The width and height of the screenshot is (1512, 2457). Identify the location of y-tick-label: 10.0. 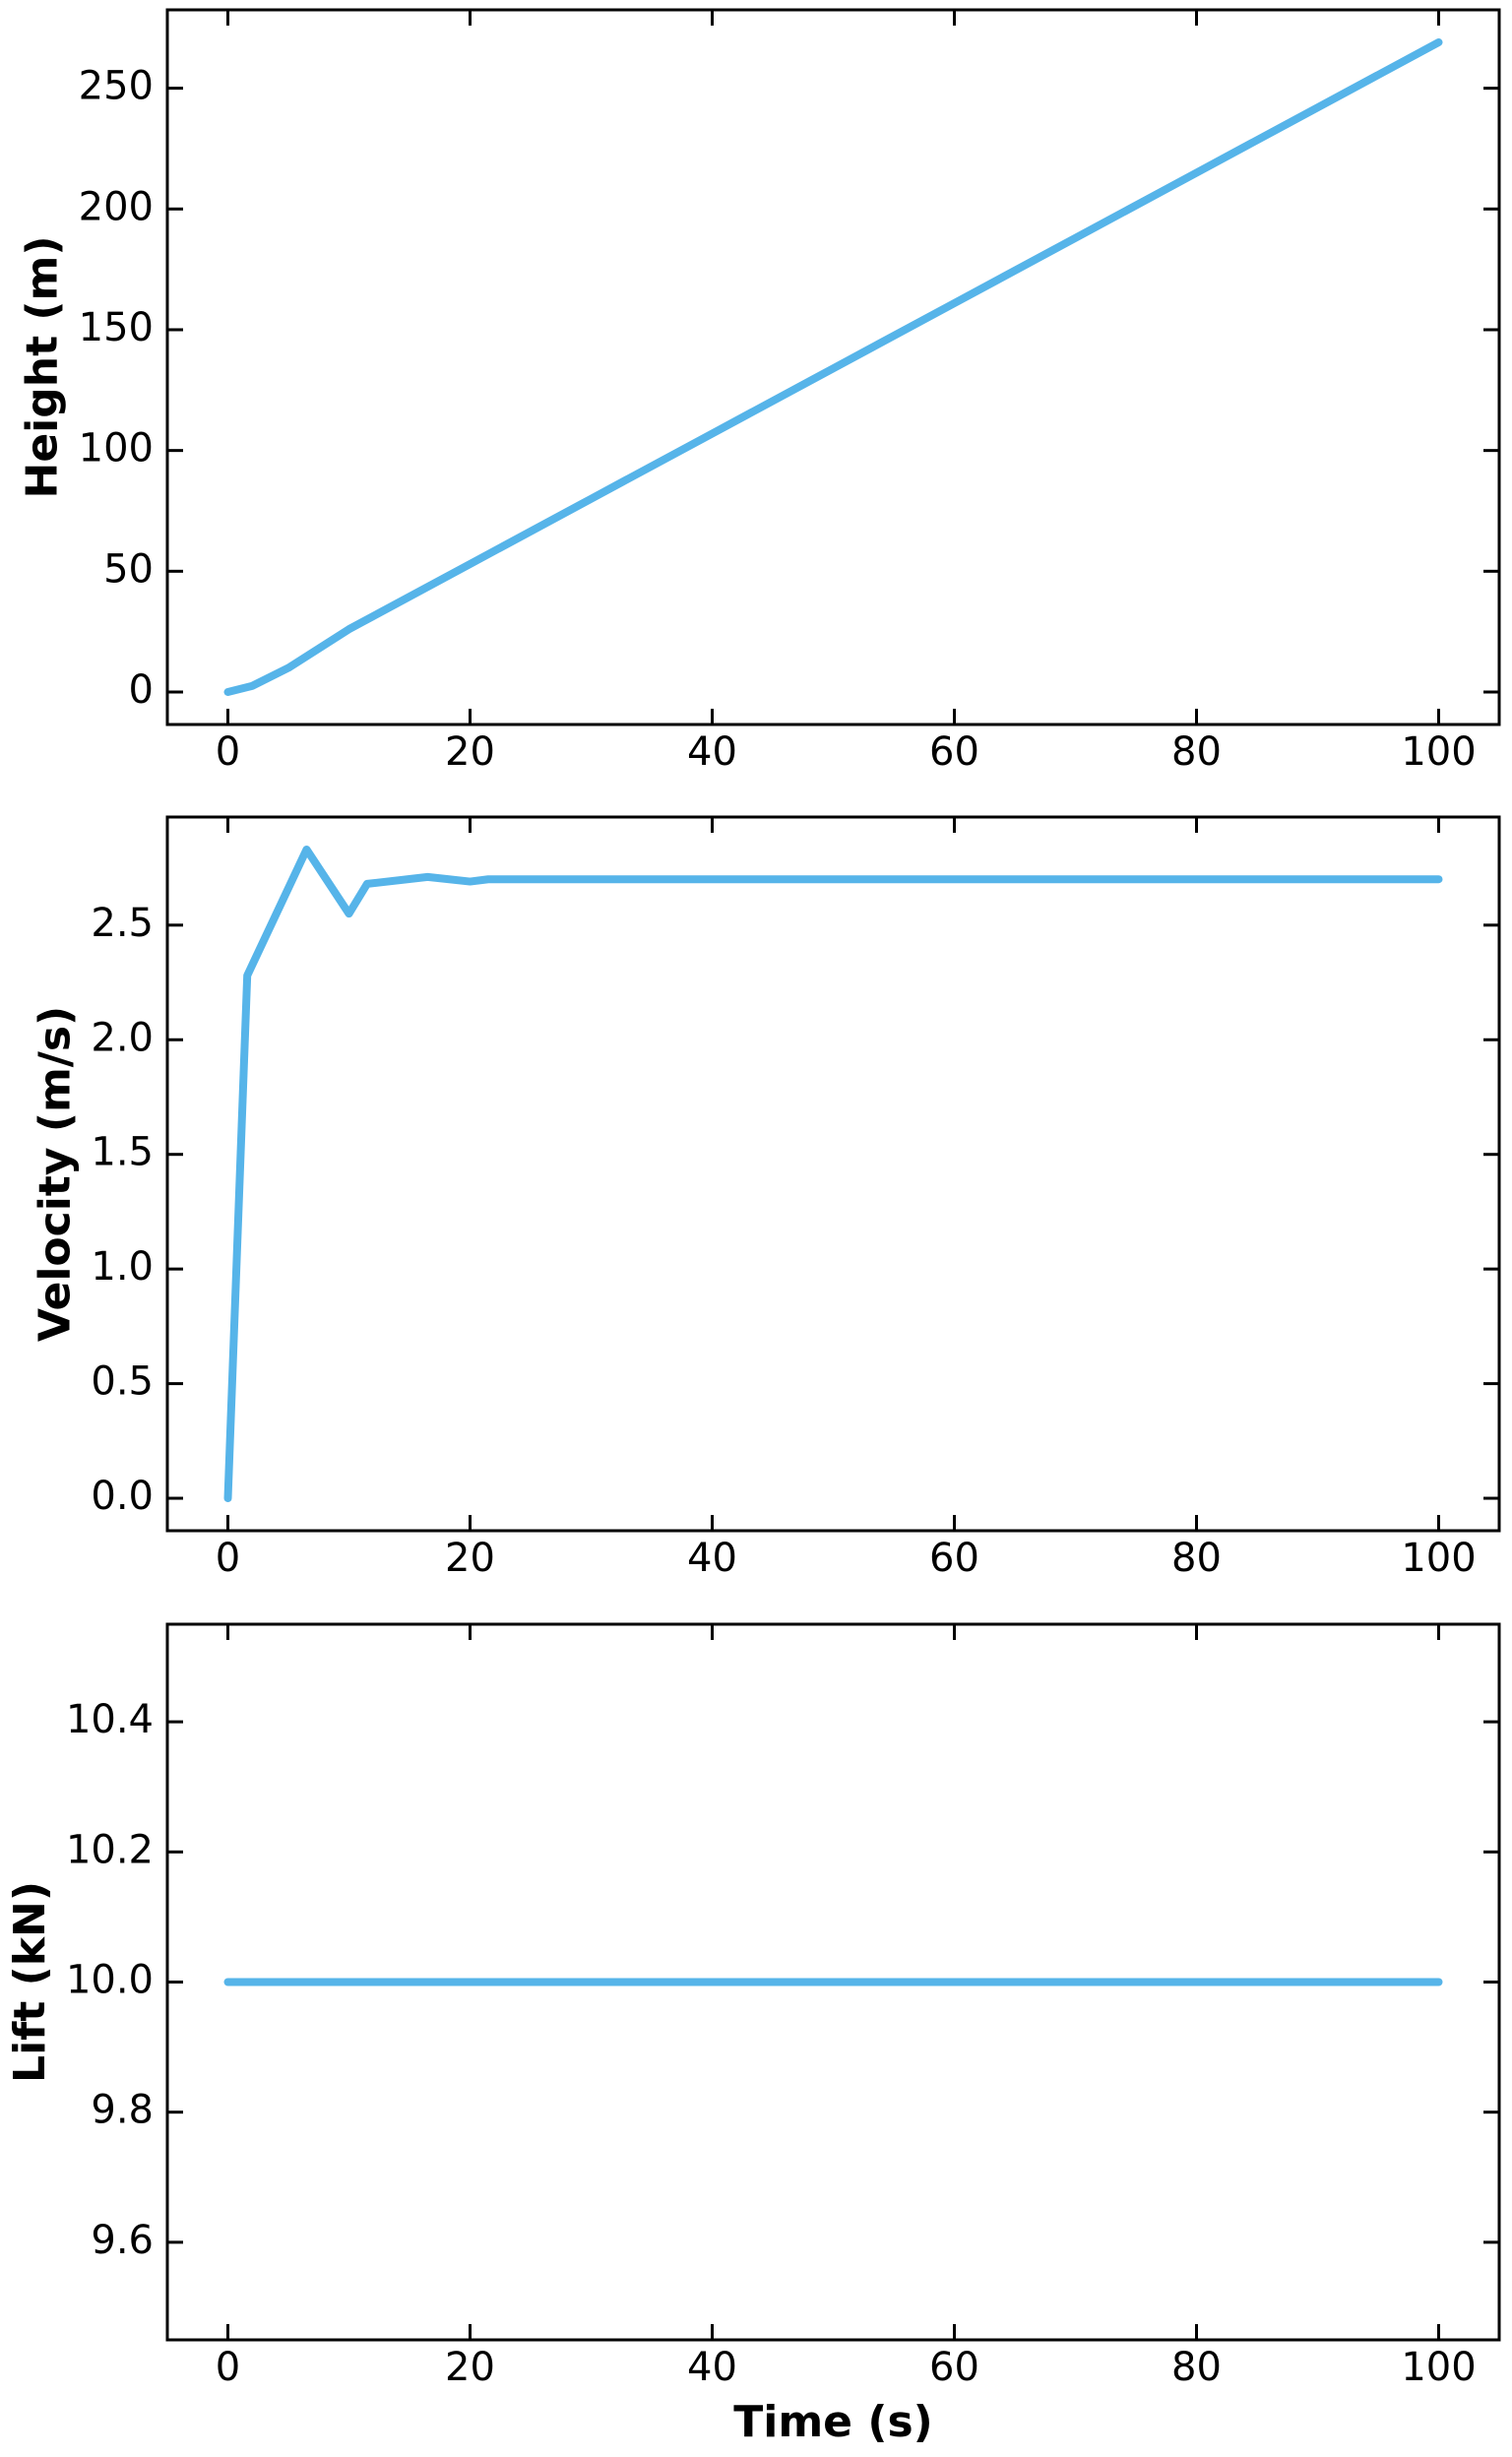
(110, 1980).